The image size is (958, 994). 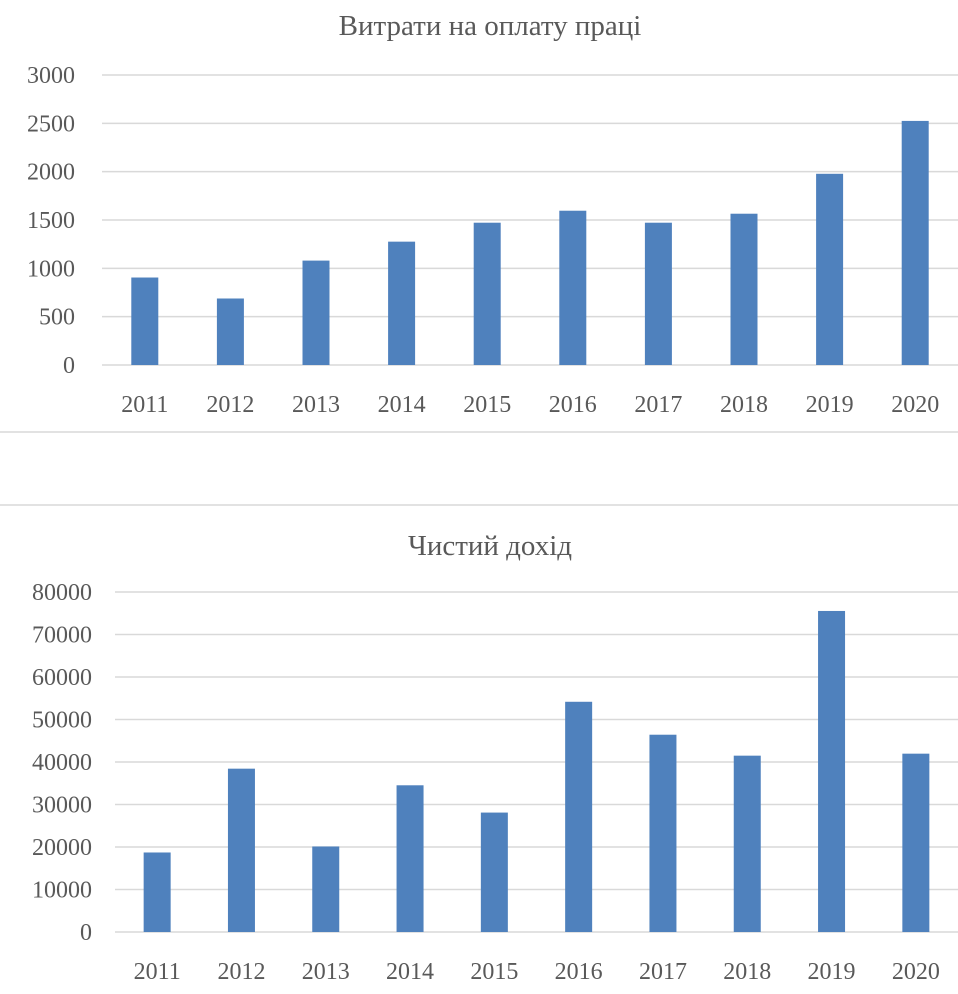 What do you see at coordinates (57, 318) in the screenshot?
I see `y-tick-label: 500` at bounding box center [57, 318].